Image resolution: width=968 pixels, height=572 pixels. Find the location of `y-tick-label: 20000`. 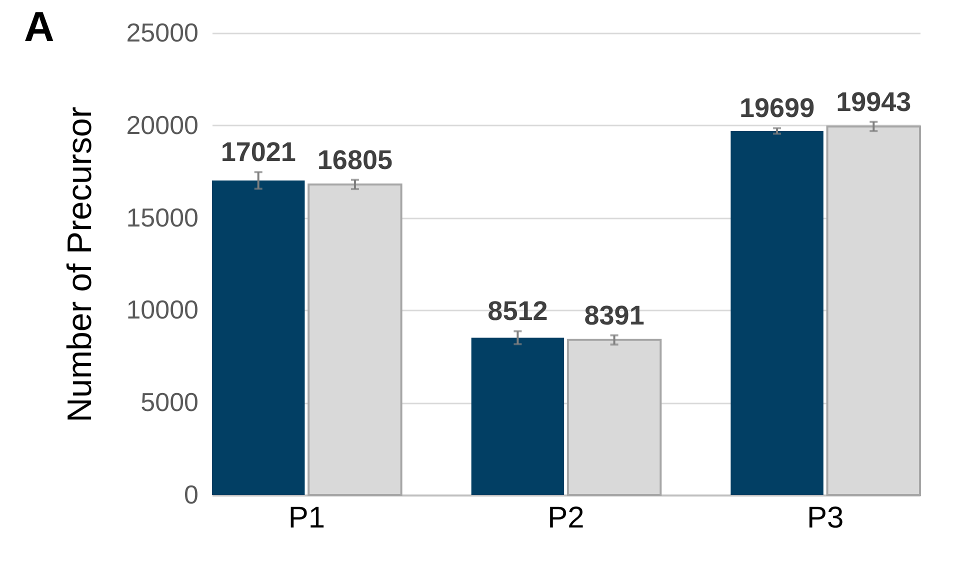

y-tick-label: 20000 is located at coordinates (162, 125).